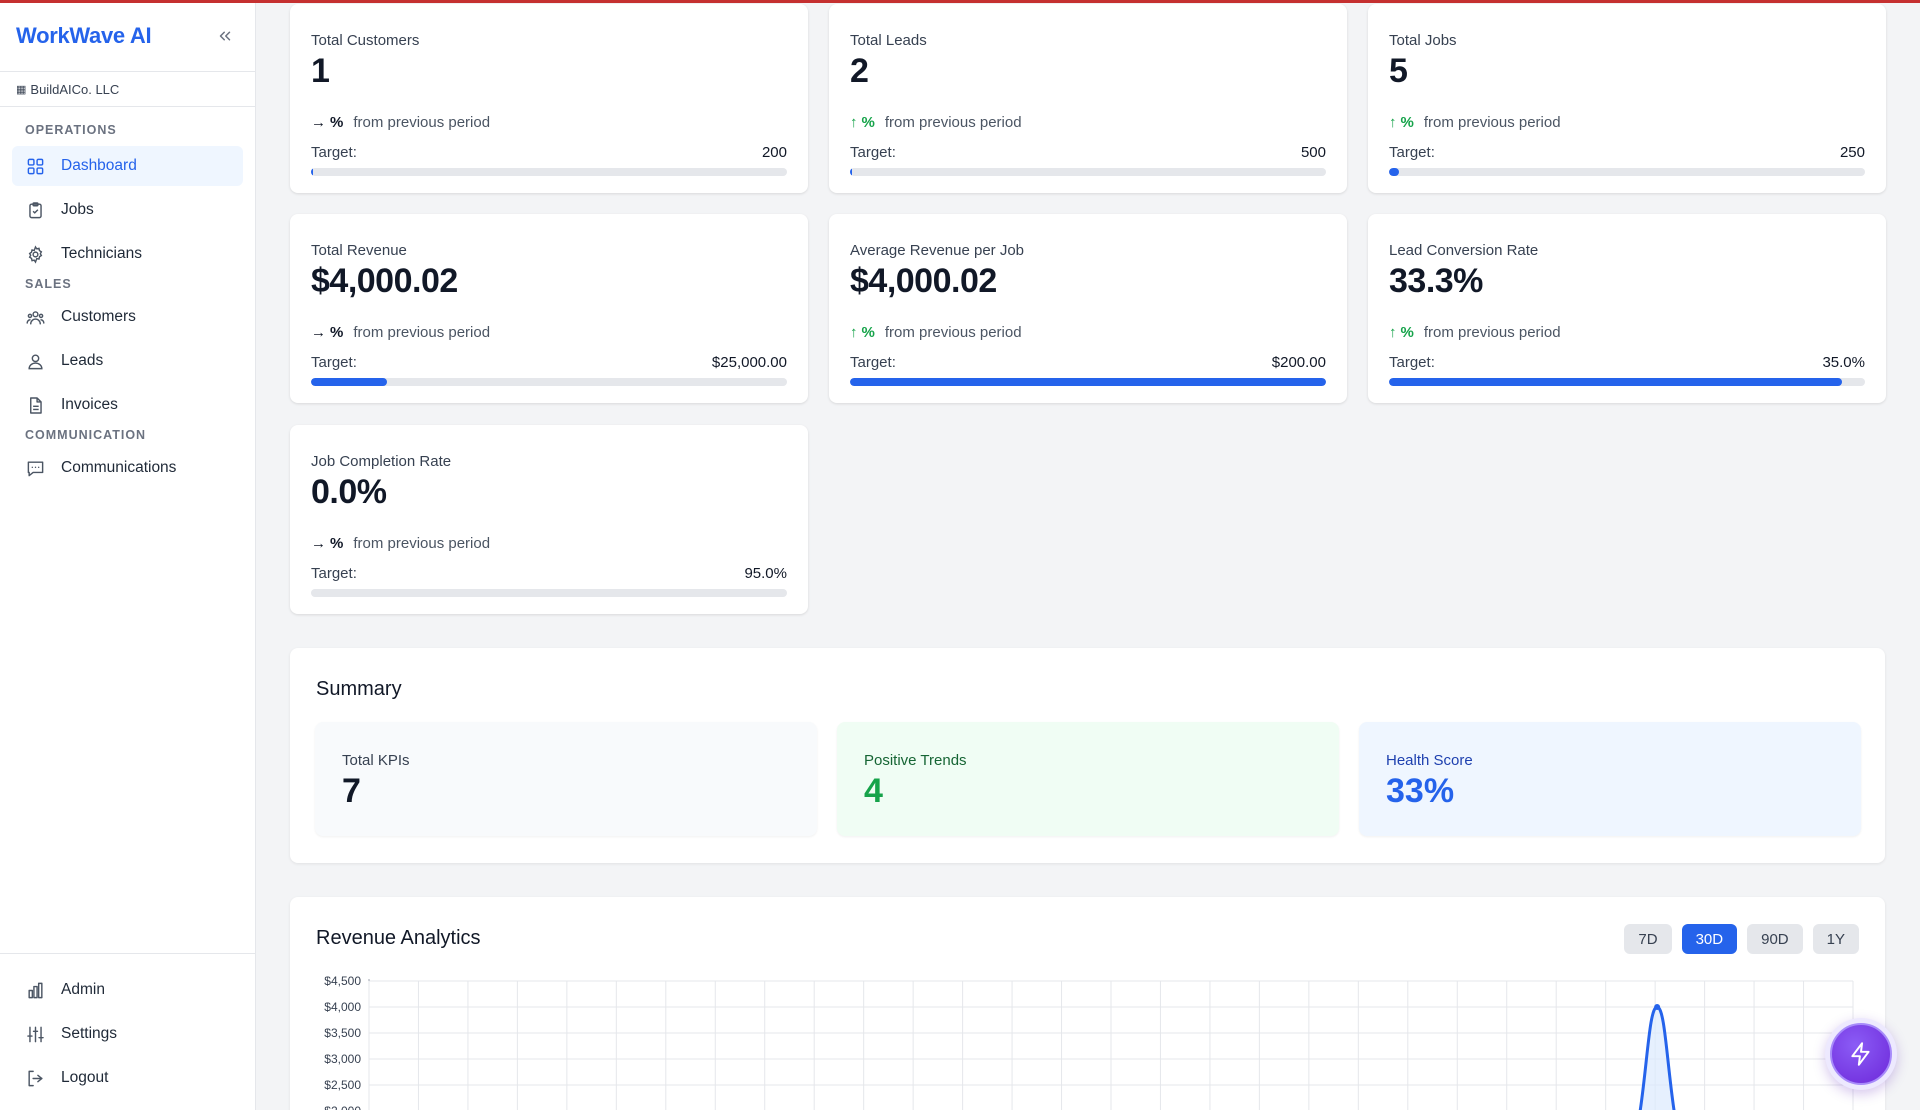 This screenshot has width=1920, height=1110. What do you see at coordinates (85, 1077) in the screenshot?
I see `sidebar-item-label: Logout` at bounding box center [85, 1077].